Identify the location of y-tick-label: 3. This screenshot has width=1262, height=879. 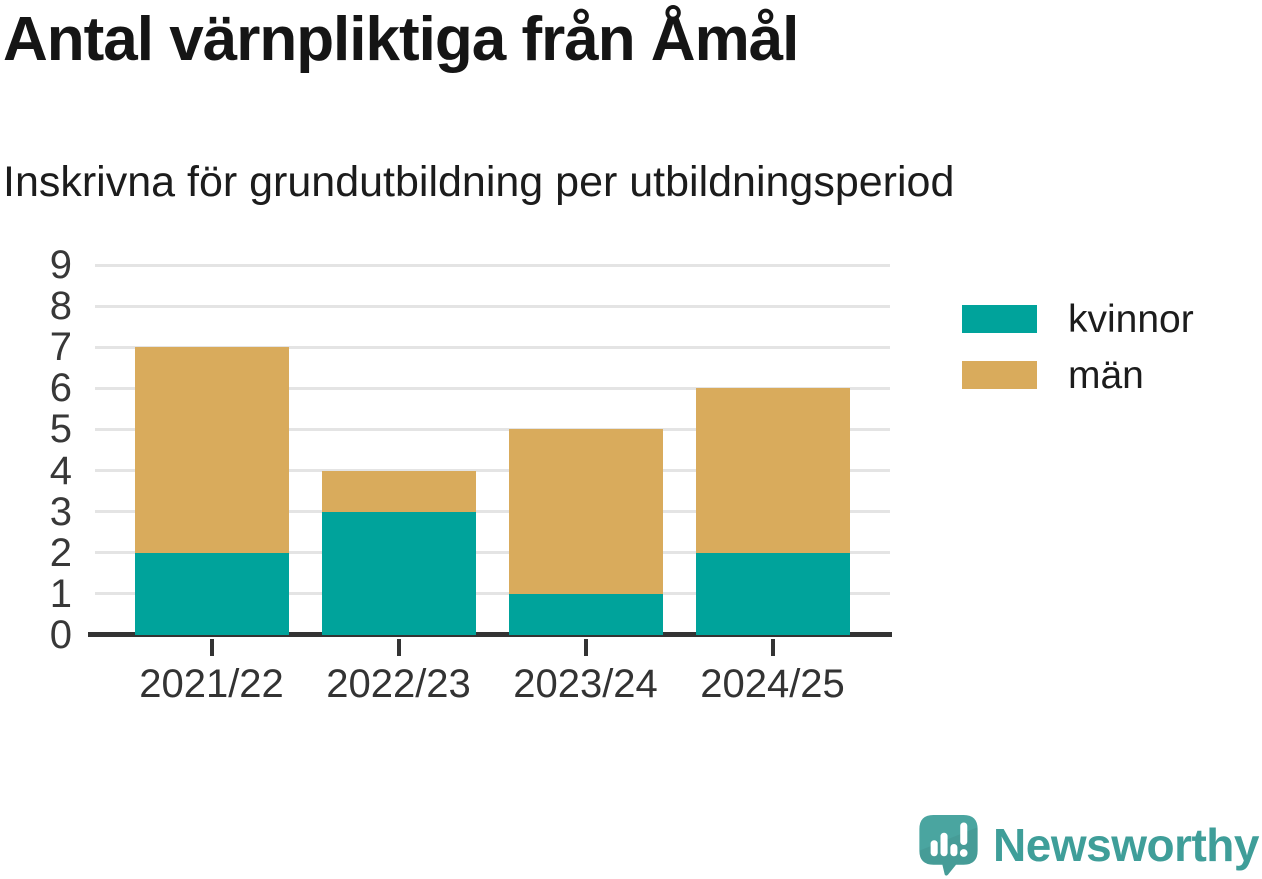
(60, 511).